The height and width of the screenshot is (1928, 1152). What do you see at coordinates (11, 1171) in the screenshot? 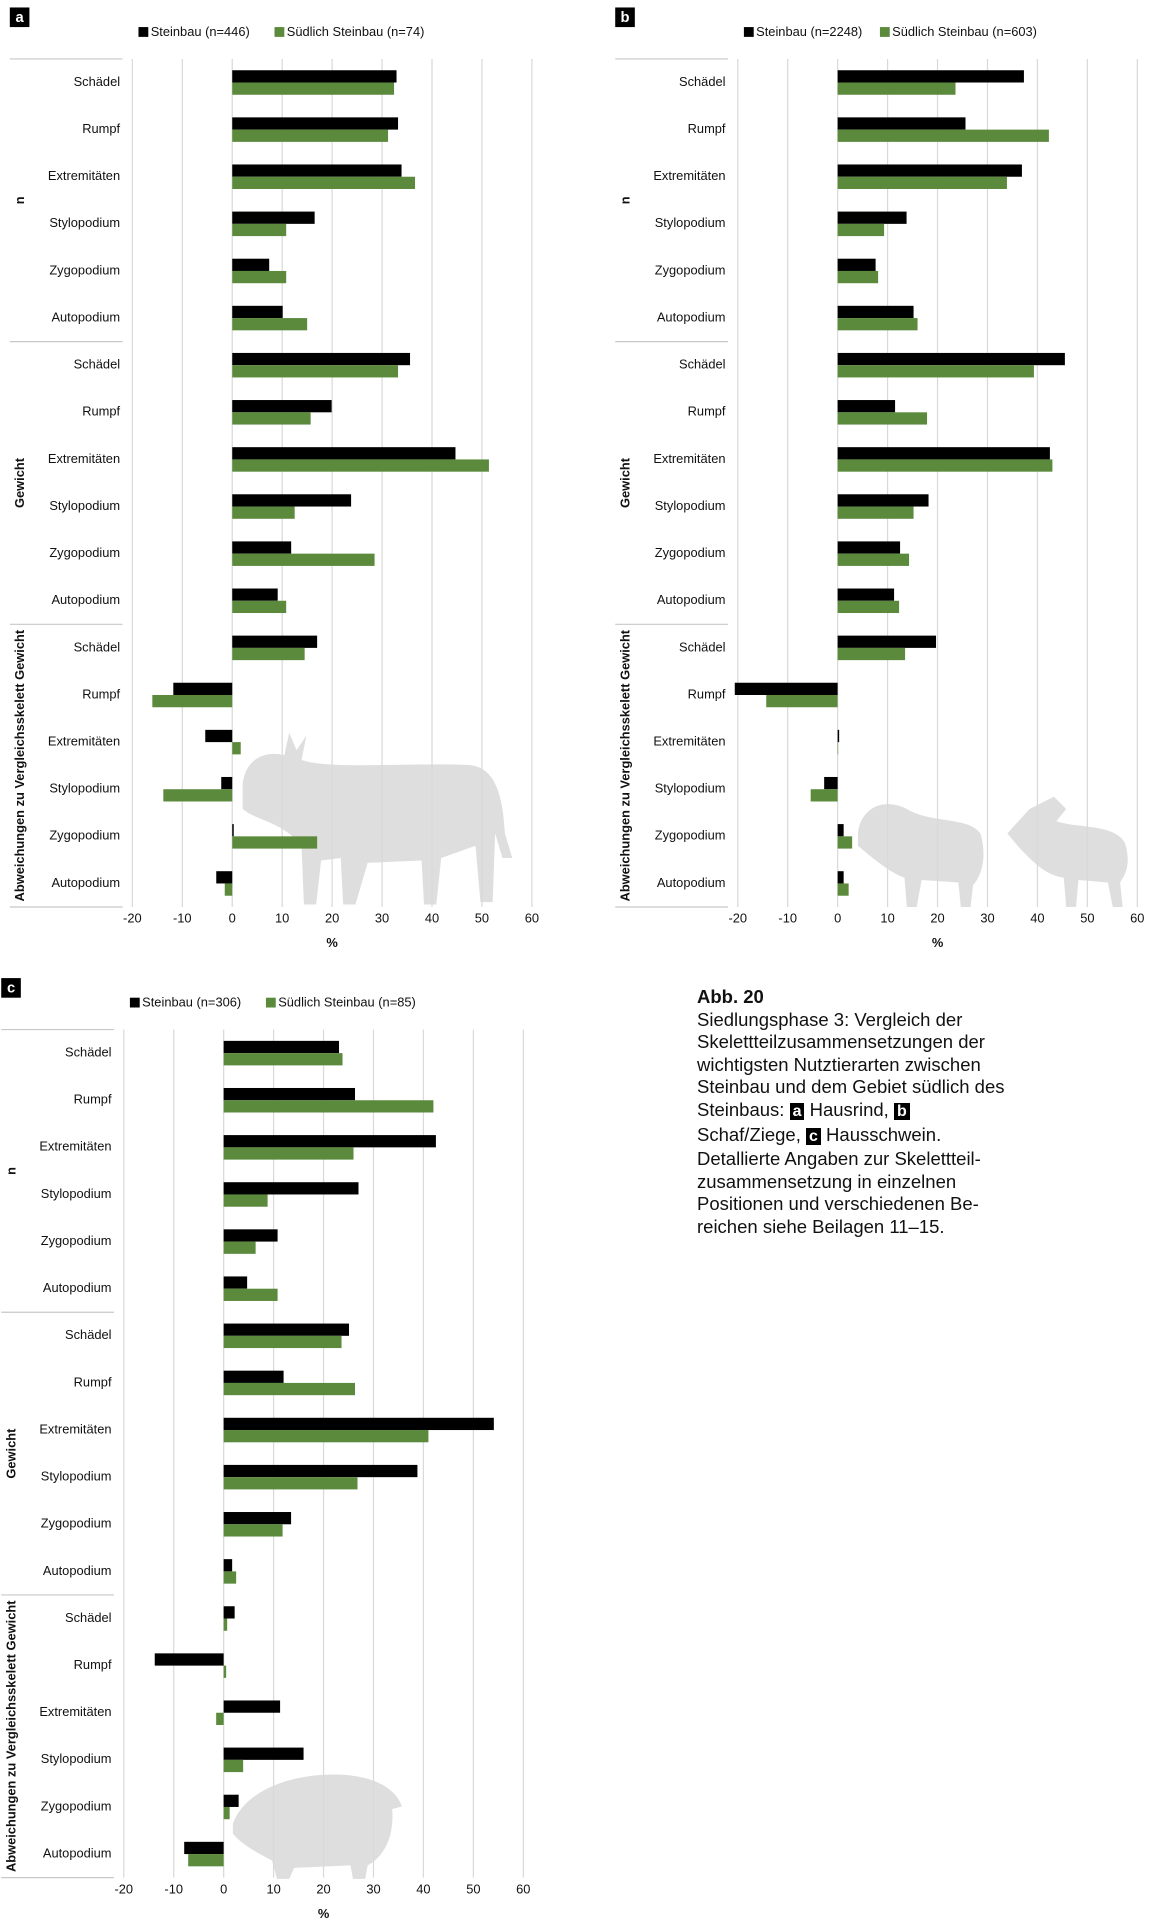
I see `group-label: n` at bounding box center [11, 1171].